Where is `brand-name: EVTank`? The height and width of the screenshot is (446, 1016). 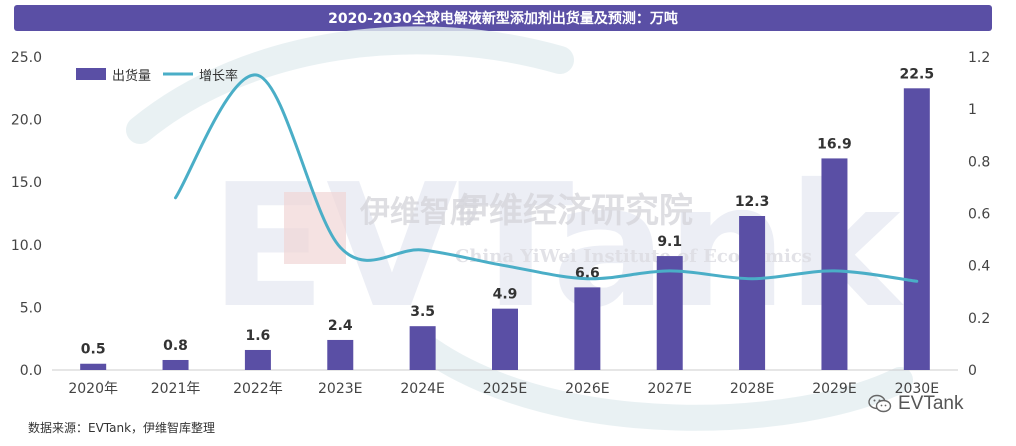
brand-name: EVTank is located at coordinates (931, 403).